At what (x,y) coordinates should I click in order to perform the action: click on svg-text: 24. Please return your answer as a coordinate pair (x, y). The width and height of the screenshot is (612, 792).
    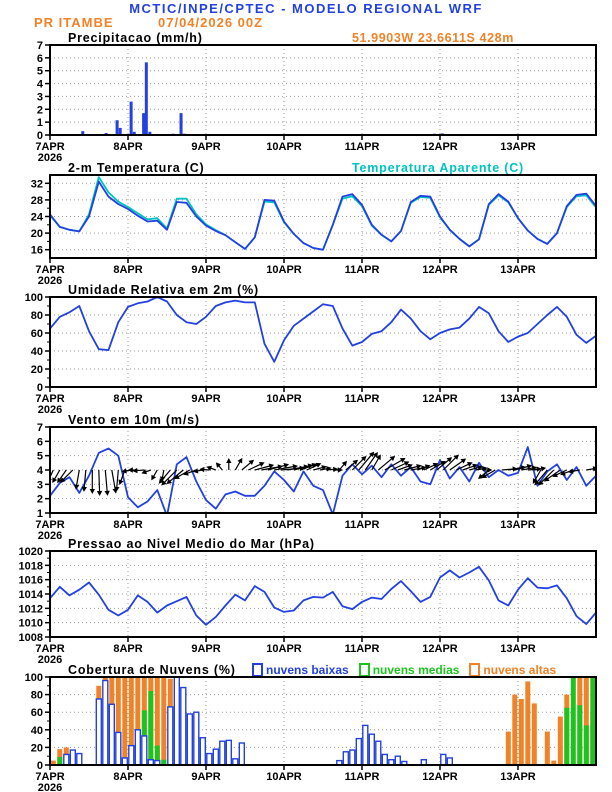
    Looking at the image, I should click on (37, 218).